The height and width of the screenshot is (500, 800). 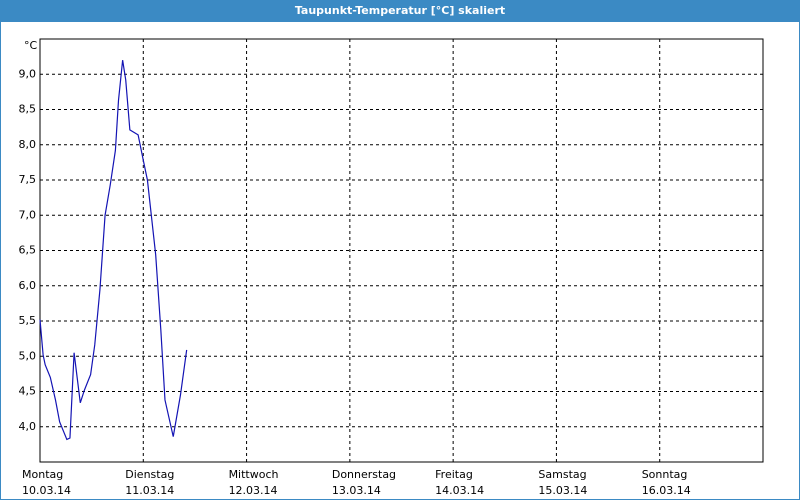 I want to click on x-tick-label: Freitag, so click(x=454, y=474).